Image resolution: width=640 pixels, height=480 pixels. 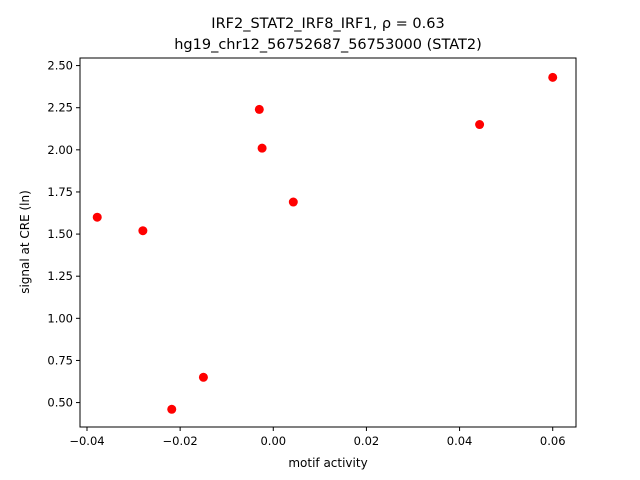 What do you see at coordinates (60, 403) in the screenshot?
I see `y-tick-label: 0.50` at bounding box center [60, 403].